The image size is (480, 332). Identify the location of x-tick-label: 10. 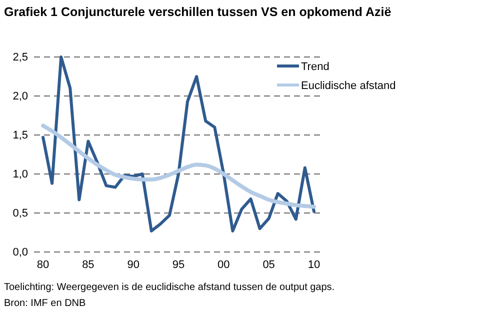
(314, 264).